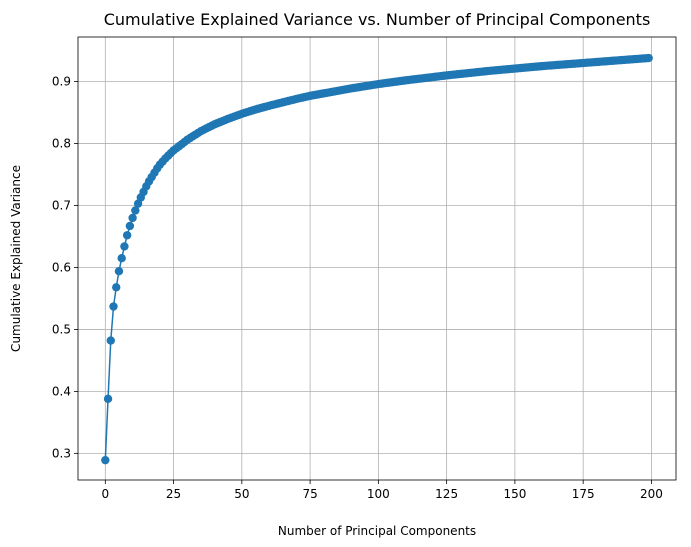  I want to click on y-tick-label: 0.4, so click(61, 391).